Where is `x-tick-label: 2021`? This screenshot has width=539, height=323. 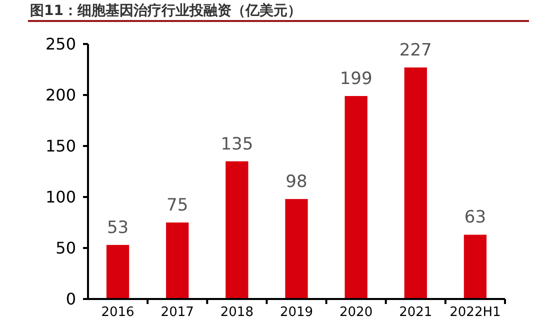
x-tick-label: 2021 is located at coordinates (415, 312).